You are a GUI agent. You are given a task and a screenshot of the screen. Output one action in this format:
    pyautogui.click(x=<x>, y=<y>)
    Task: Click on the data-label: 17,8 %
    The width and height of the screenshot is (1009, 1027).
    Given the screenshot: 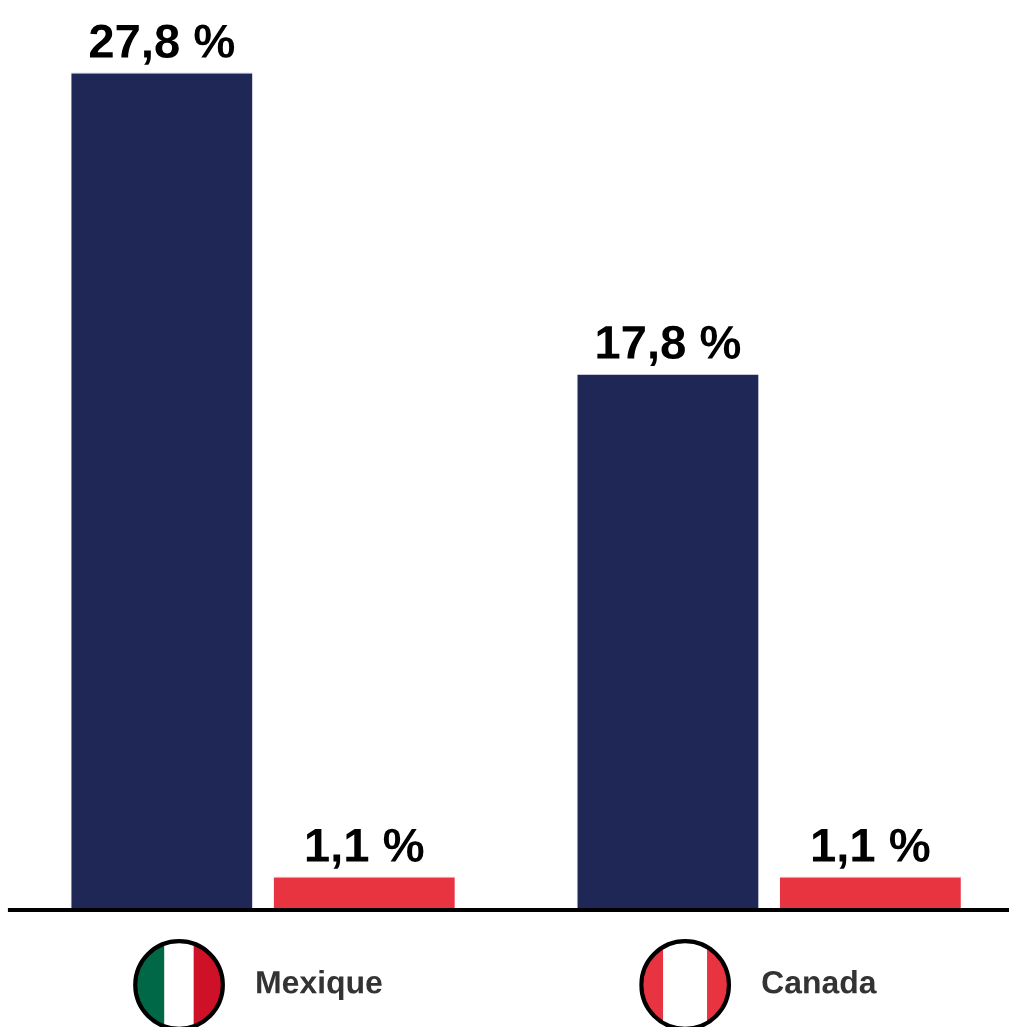 What is the action you would take?
    pyautogui.click(x=669, y=345)
    